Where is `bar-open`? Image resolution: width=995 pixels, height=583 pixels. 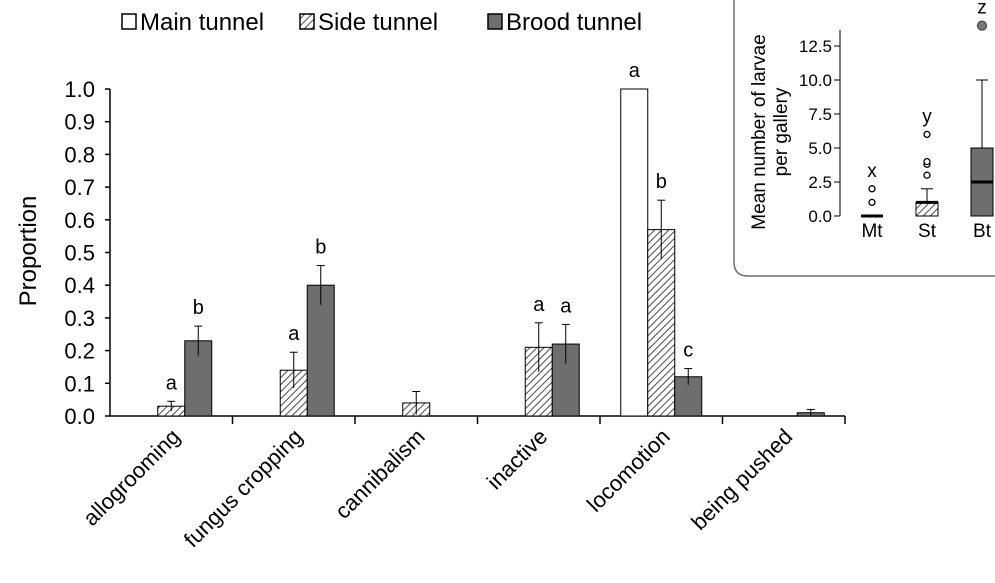
bar-open is located at coordinates (634, 252).